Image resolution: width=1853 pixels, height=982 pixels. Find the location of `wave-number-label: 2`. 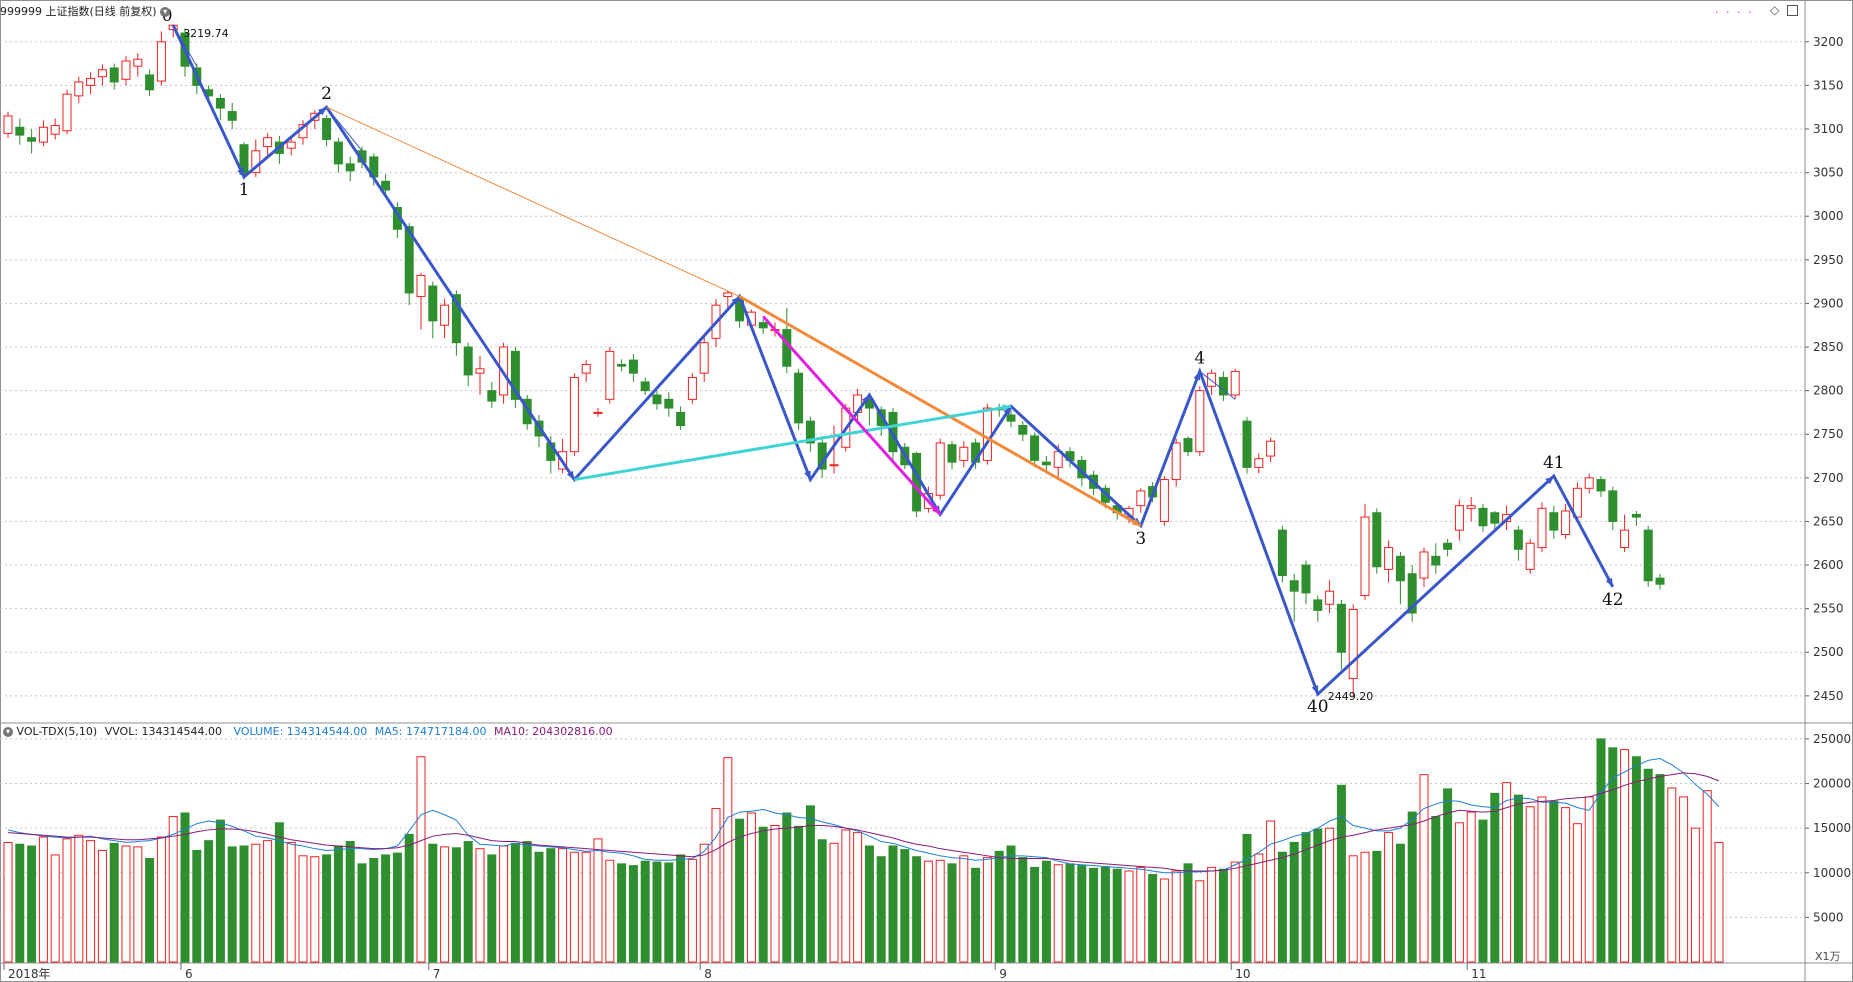

wave-number-label: 2 is located at coordinates (326, 94).